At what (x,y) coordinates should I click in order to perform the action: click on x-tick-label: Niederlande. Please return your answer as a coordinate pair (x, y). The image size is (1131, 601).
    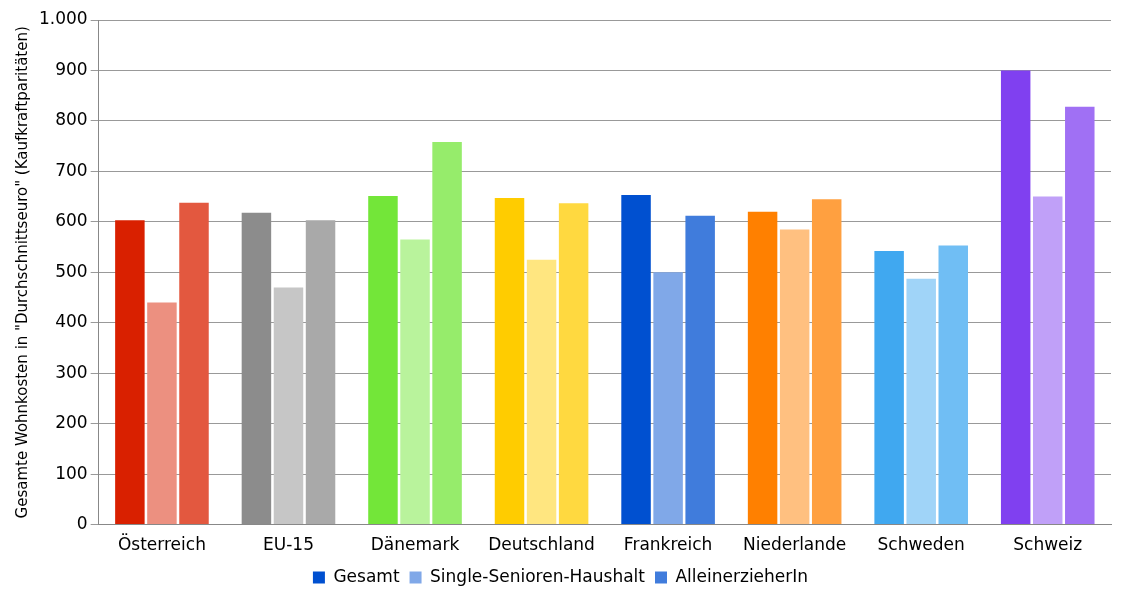
    Looking at the image, I should click on (794, 544).